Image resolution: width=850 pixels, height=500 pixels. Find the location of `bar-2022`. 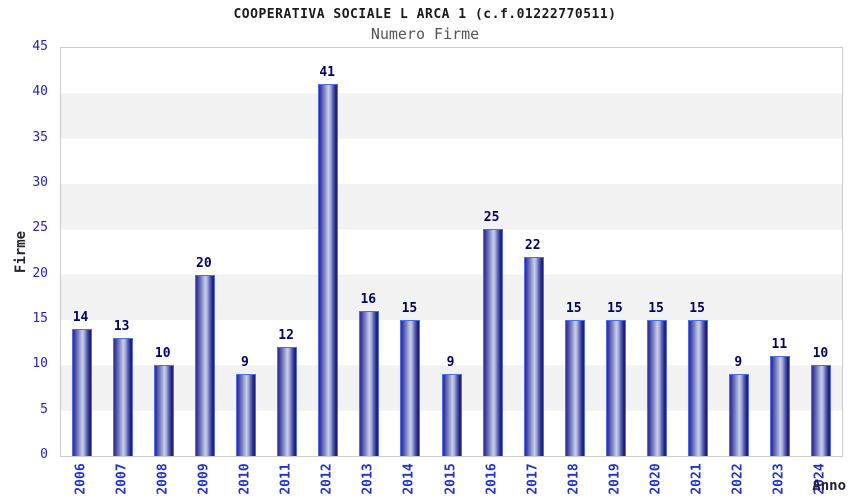

bar-2022 is located at coordinates (739, 415).